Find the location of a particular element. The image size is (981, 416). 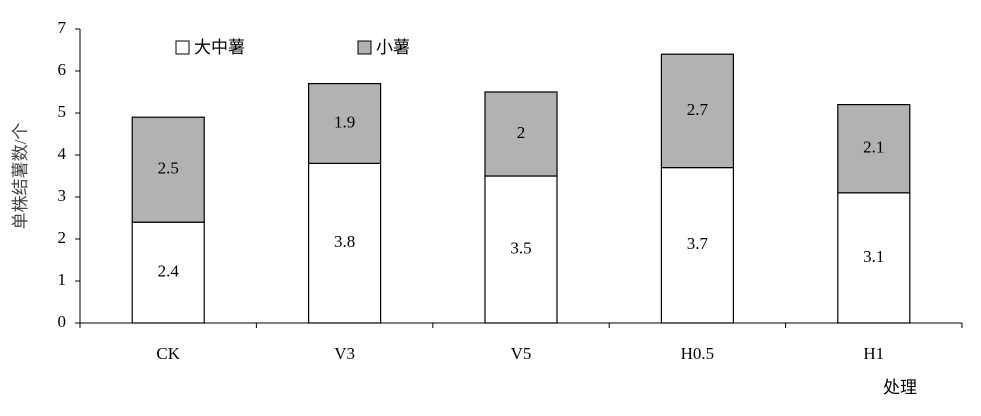

x-tick-label: H0.5 is located at coordinates (698, 353).